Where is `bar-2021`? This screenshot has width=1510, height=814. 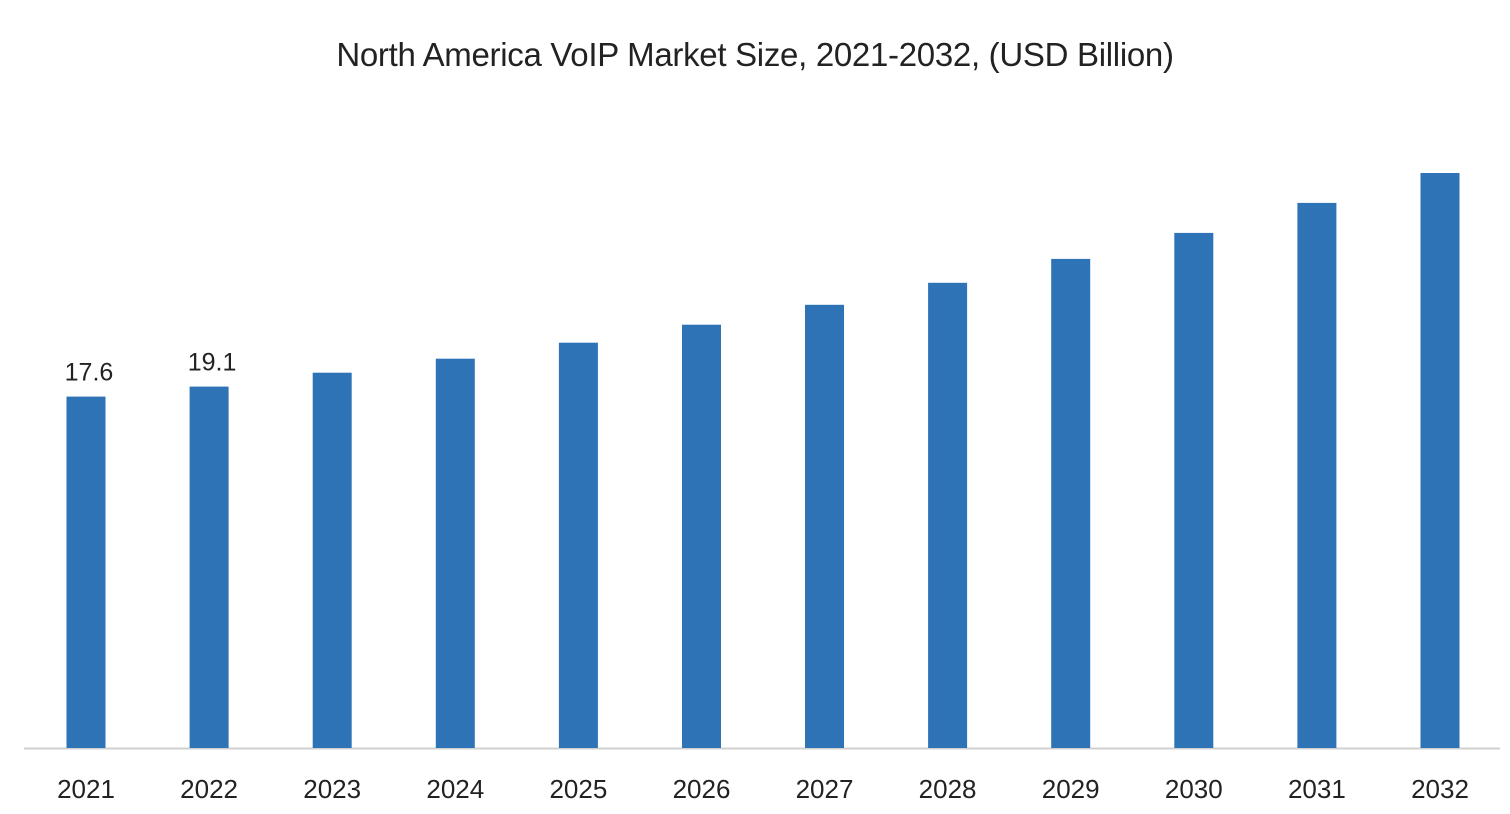
bar-2021 is located at coordinates (86, 572).